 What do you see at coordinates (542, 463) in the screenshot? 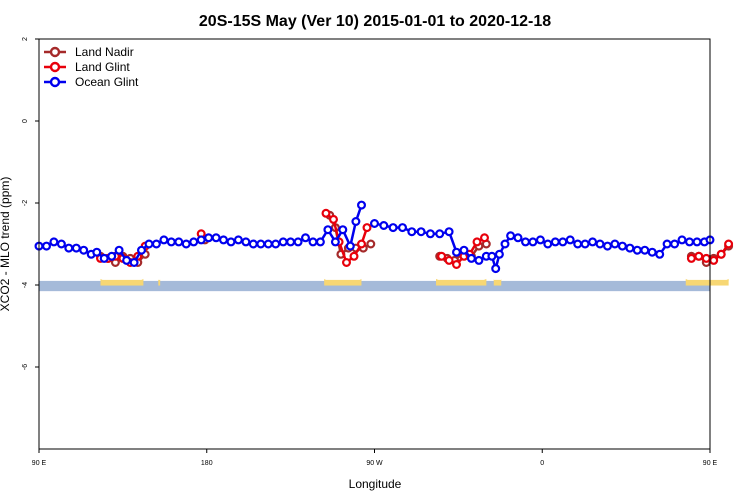
I see `x-tick-label: 0` at bounding box center [542, 463].